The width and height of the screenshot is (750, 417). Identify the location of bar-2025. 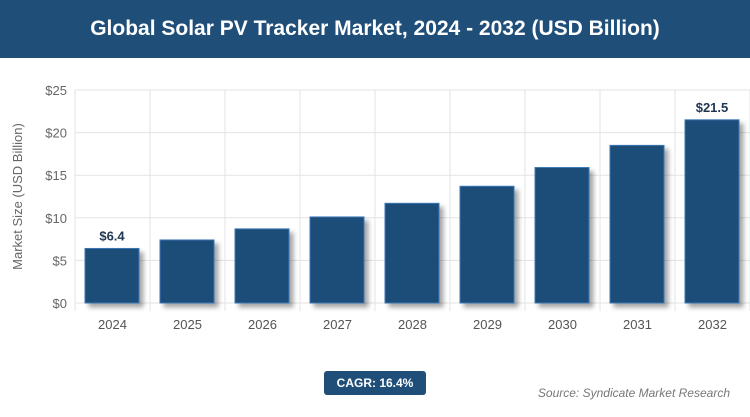
(187, 271).